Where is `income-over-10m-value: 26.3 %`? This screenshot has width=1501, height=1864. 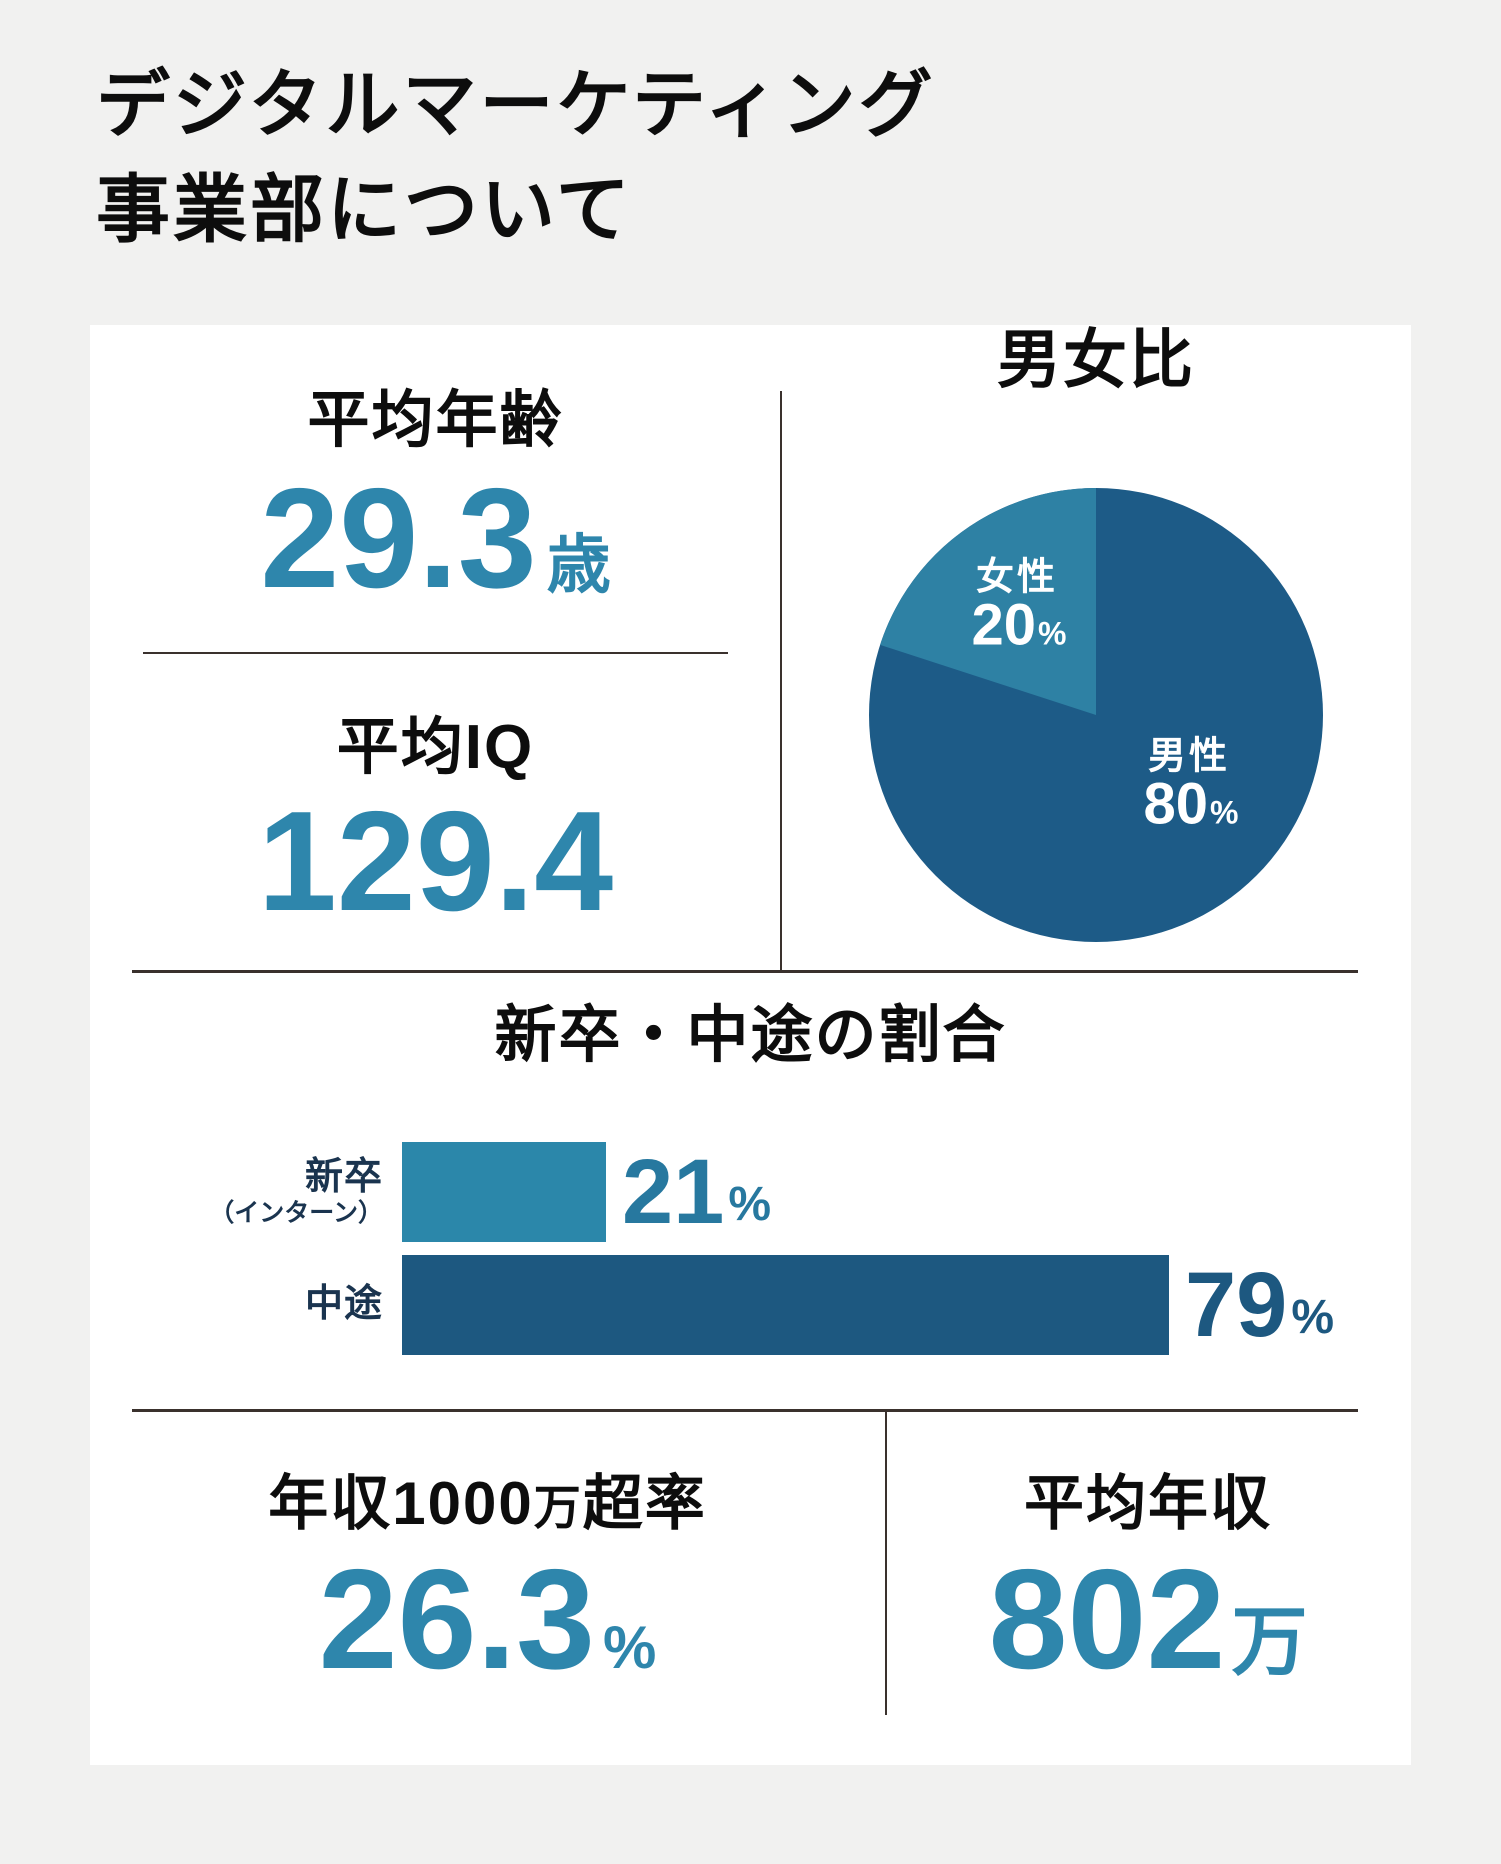
income-over-10m-value: 26.3 % is located at coordinates (487, 1620).